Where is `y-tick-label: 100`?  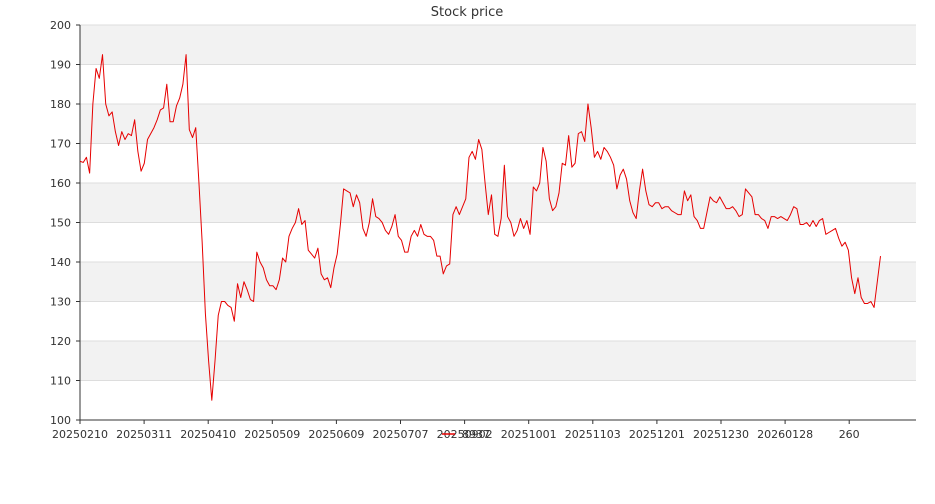
y-tick-label: 100 is located at coordinates (60, 420).